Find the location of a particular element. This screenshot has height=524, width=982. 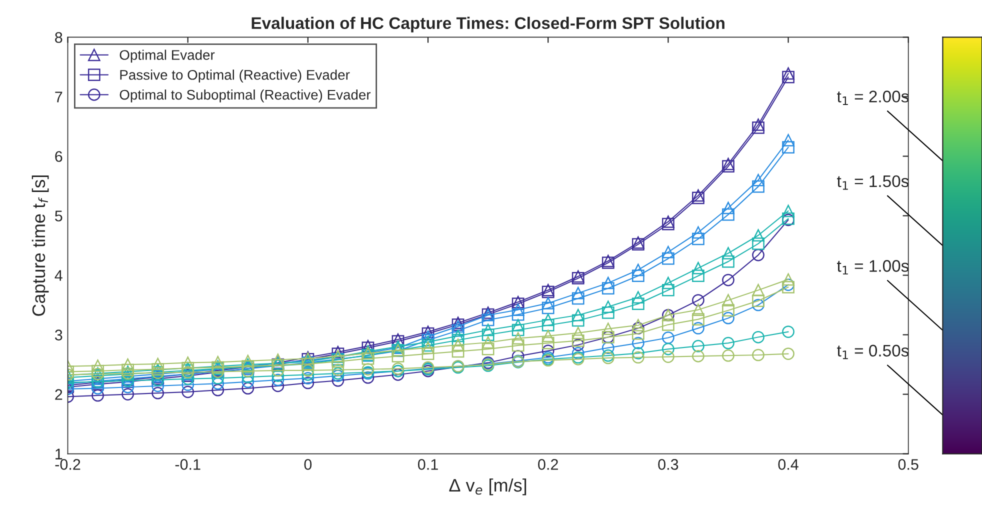

y-tick-label: 4 is located at coordinates (58, 275).